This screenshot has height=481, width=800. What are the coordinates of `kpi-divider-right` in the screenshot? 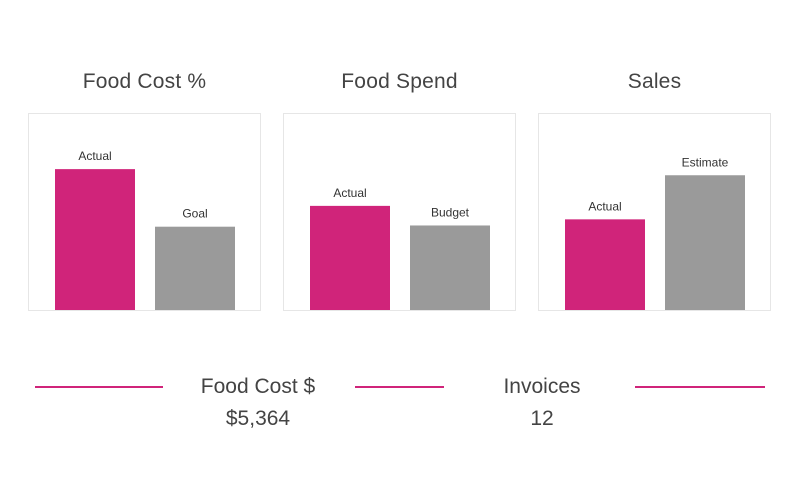 It's located at (700, 387).